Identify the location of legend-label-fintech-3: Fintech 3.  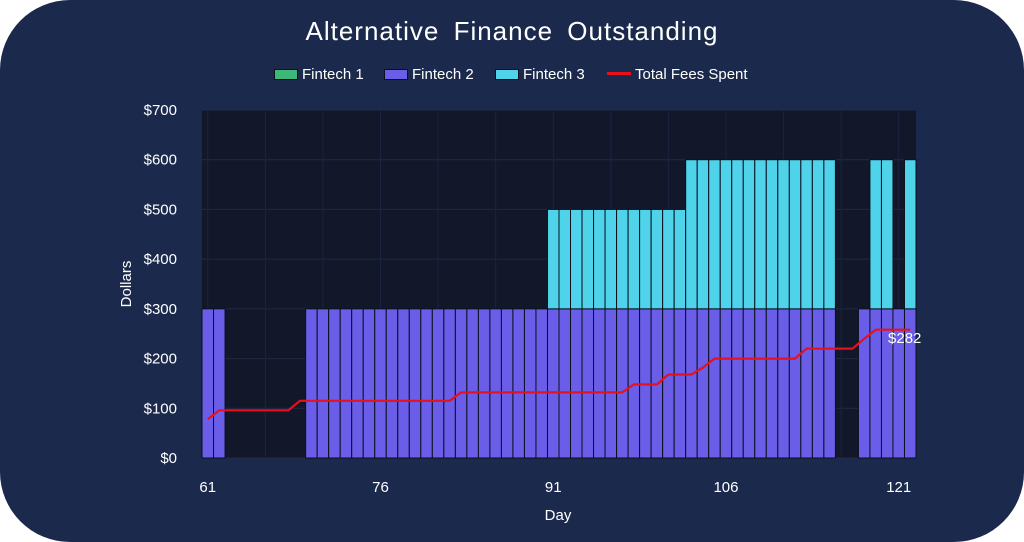
(554, 74).